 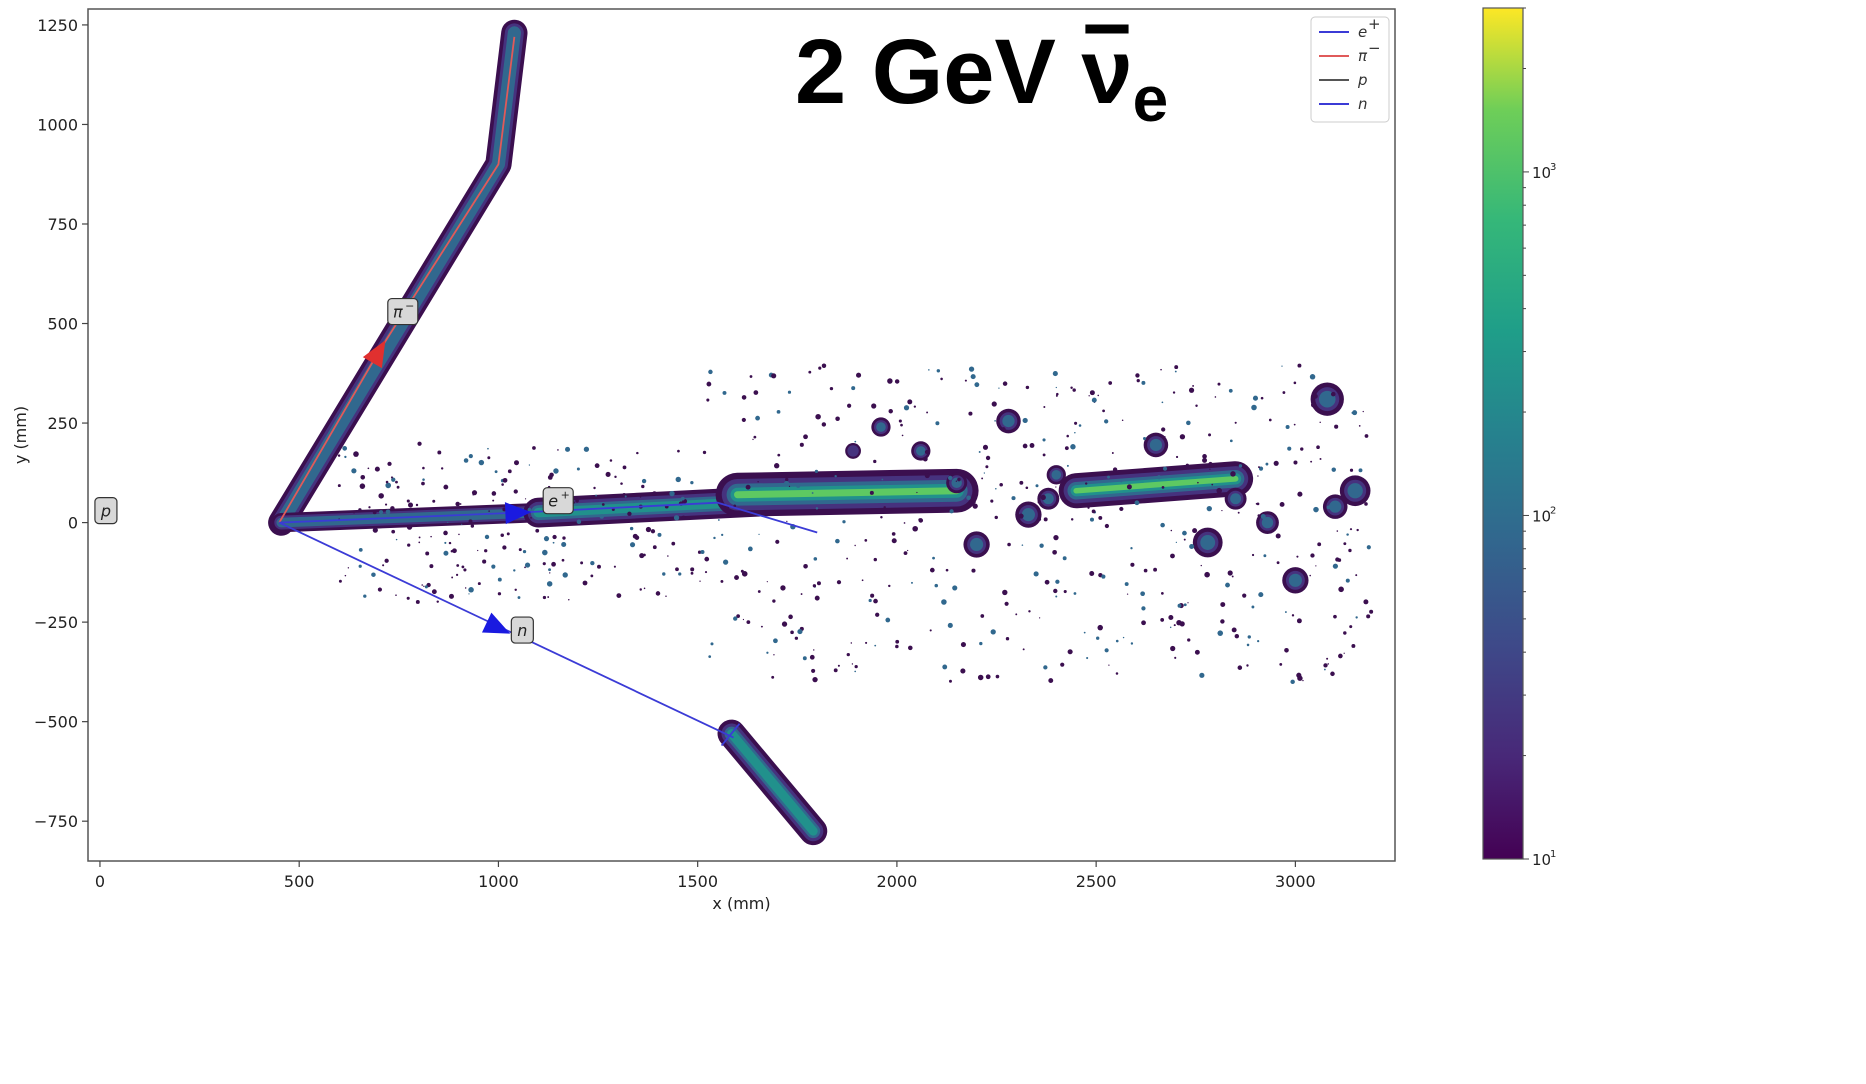 I want to click on legend-entry: p, so click(x=1362, y=80).